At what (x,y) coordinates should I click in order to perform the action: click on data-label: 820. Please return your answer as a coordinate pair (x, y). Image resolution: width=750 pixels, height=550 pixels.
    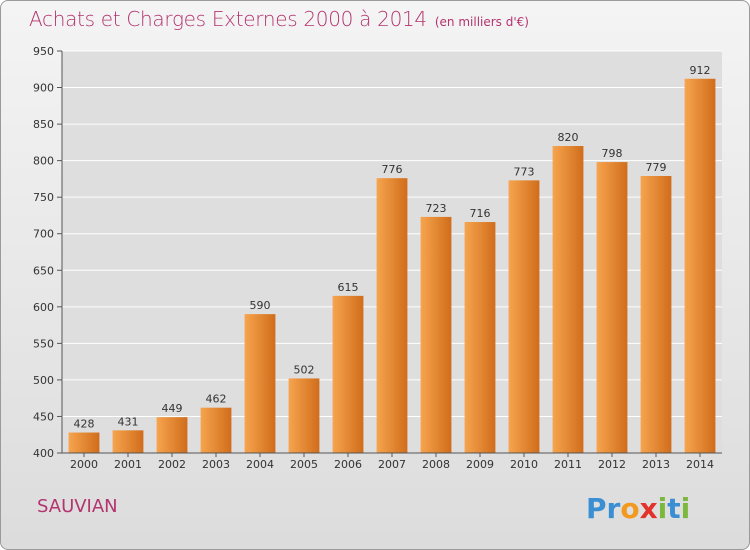
    Looking at the image, I should click on (568, 137).